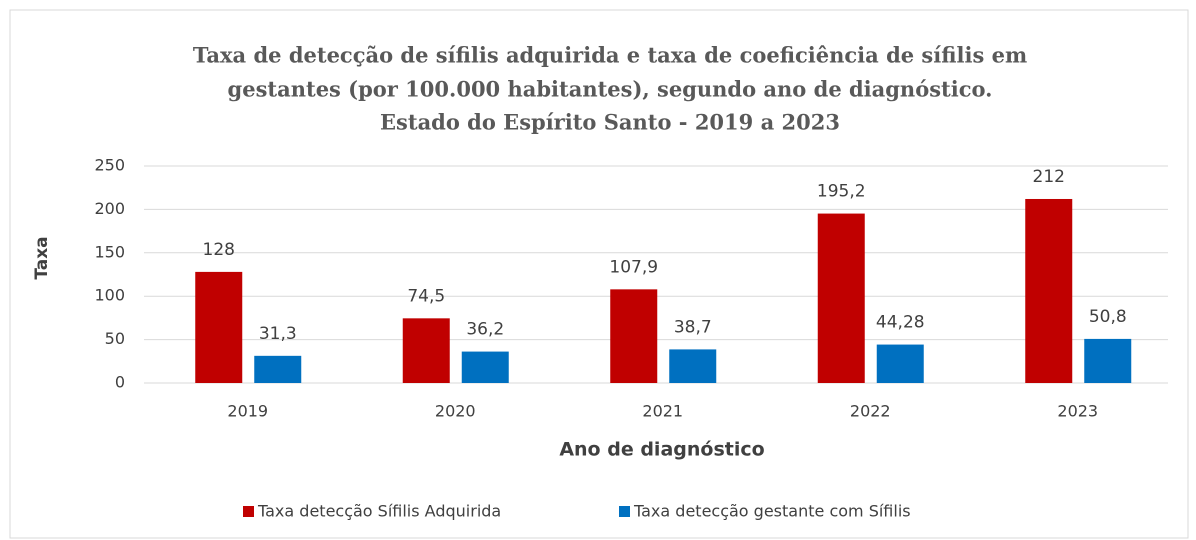 Image resolution: width=1196 pixels, height=540 pixels. I want to click on value-label: 74,5, so click(426, 296).